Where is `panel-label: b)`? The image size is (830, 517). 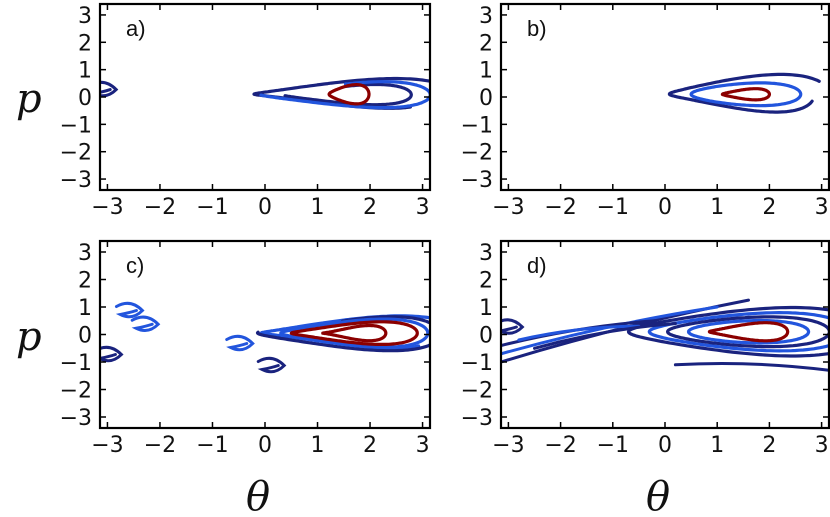
panel-label: b) is located at coordinates (537, 28).